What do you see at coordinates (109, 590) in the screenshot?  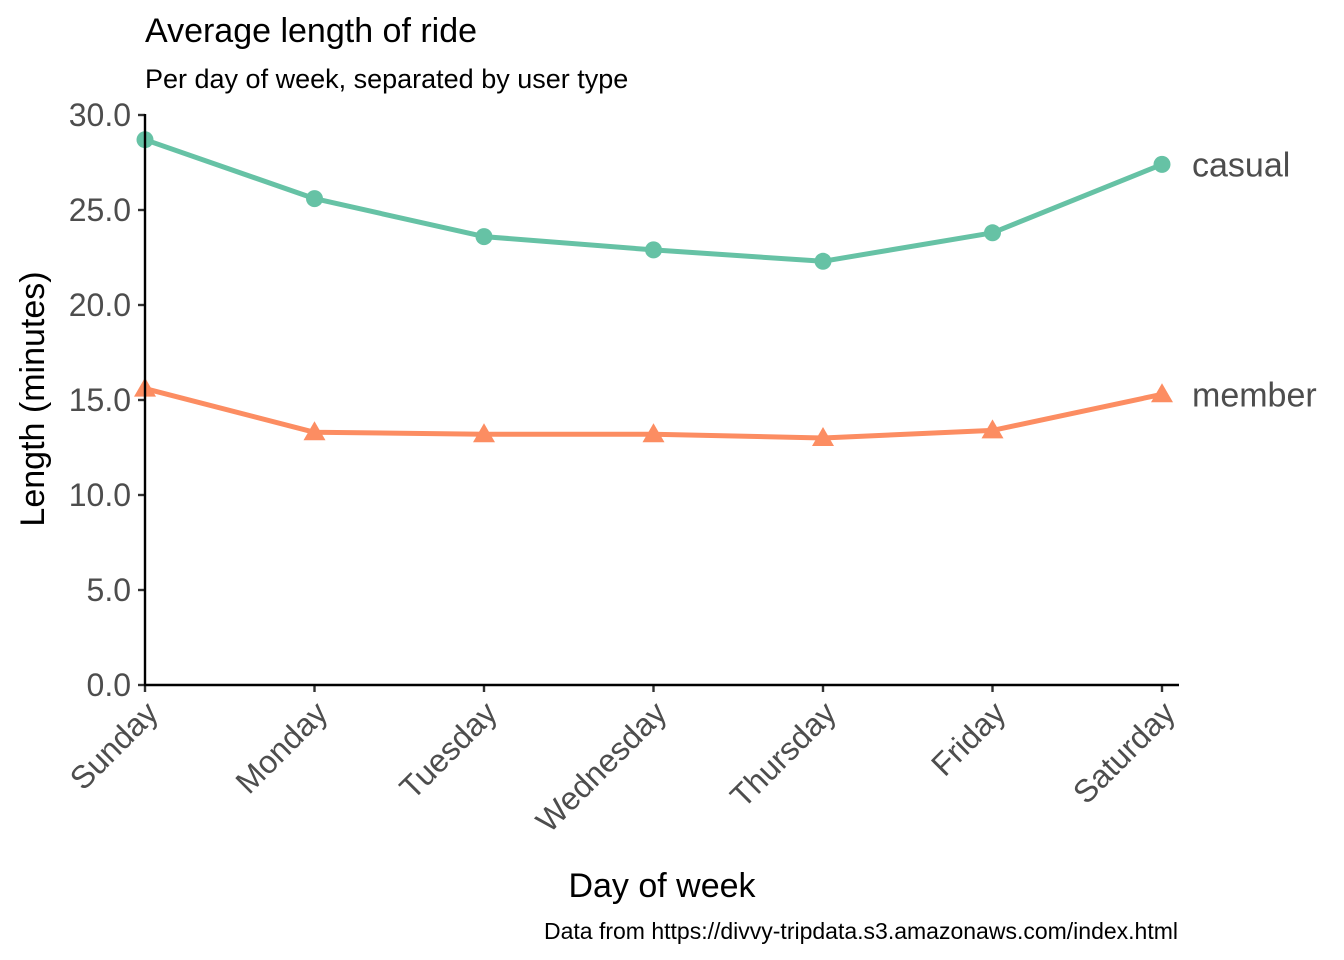 I see `y-tick-label: 5.0` at bounding box center [109, 590].